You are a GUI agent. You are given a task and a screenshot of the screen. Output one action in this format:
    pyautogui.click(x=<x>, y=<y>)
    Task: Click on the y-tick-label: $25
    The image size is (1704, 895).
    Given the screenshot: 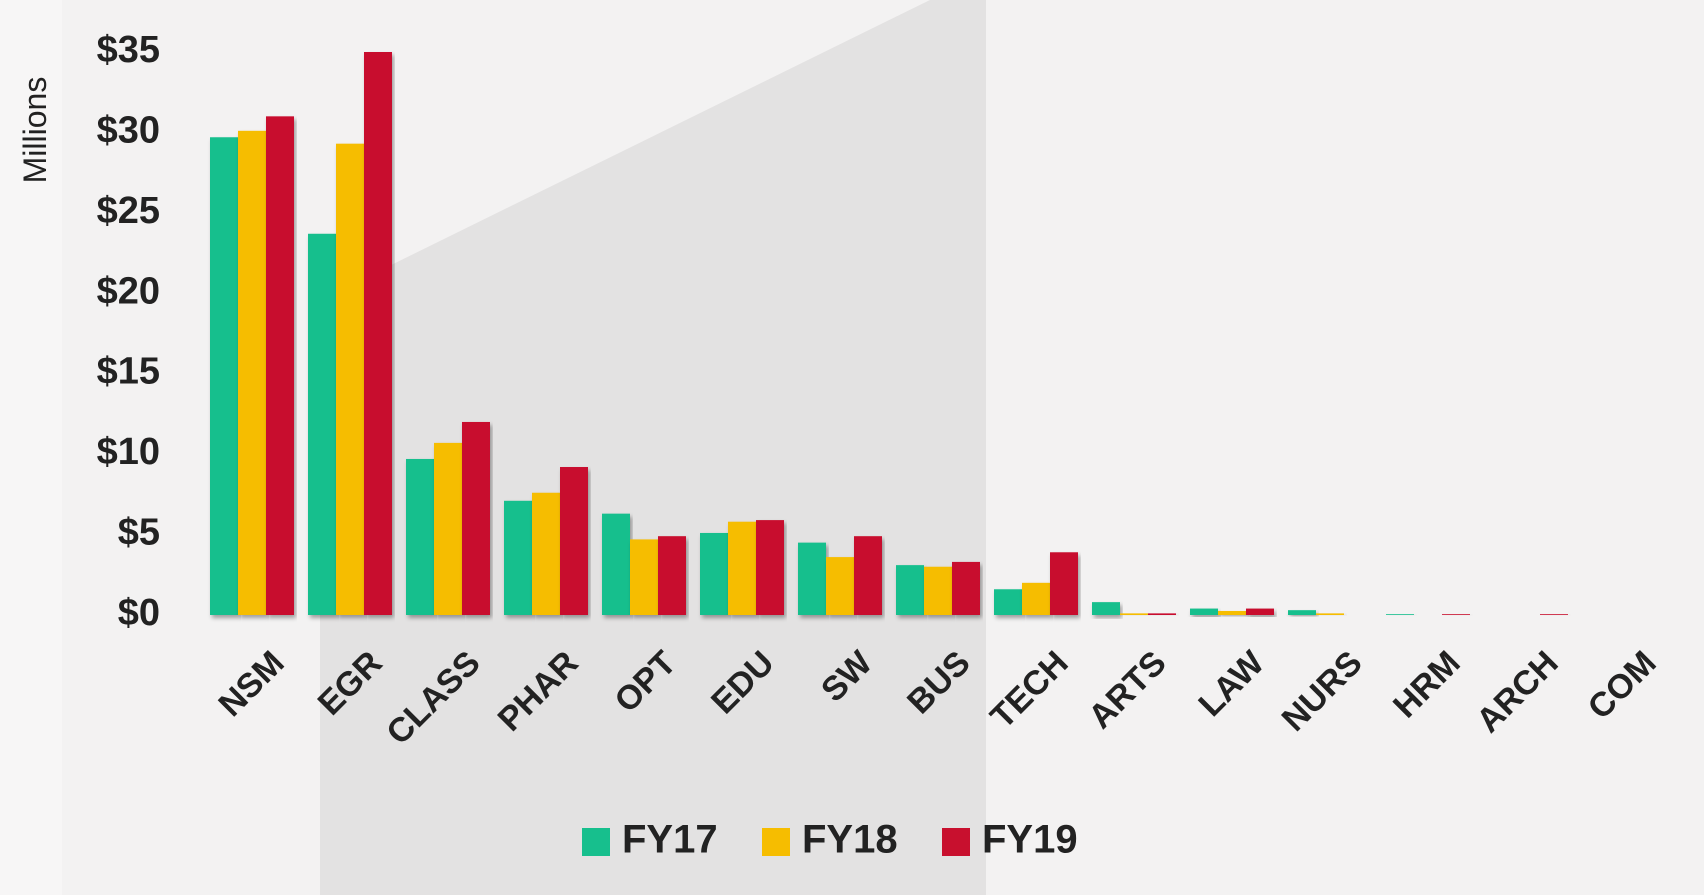 What is the action you would take?
    pyautogui.click(x=128, y=211)
    